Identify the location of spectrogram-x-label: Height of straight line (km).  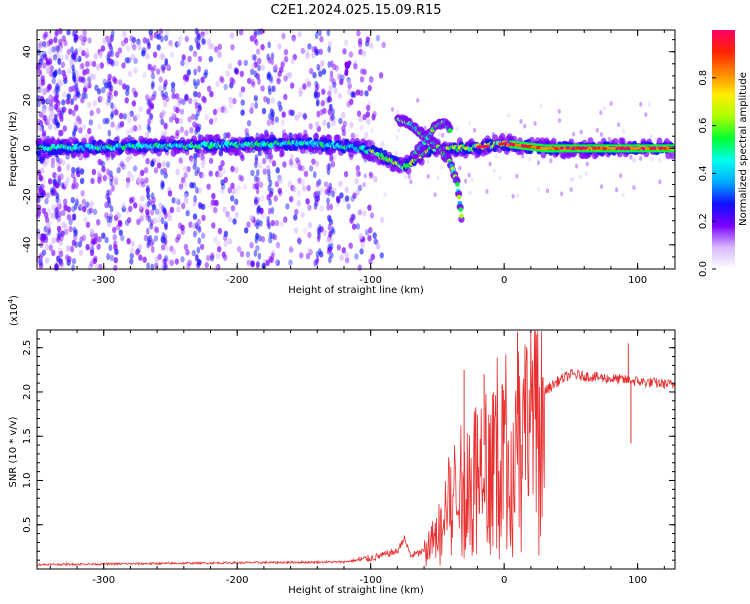
(356, 290).